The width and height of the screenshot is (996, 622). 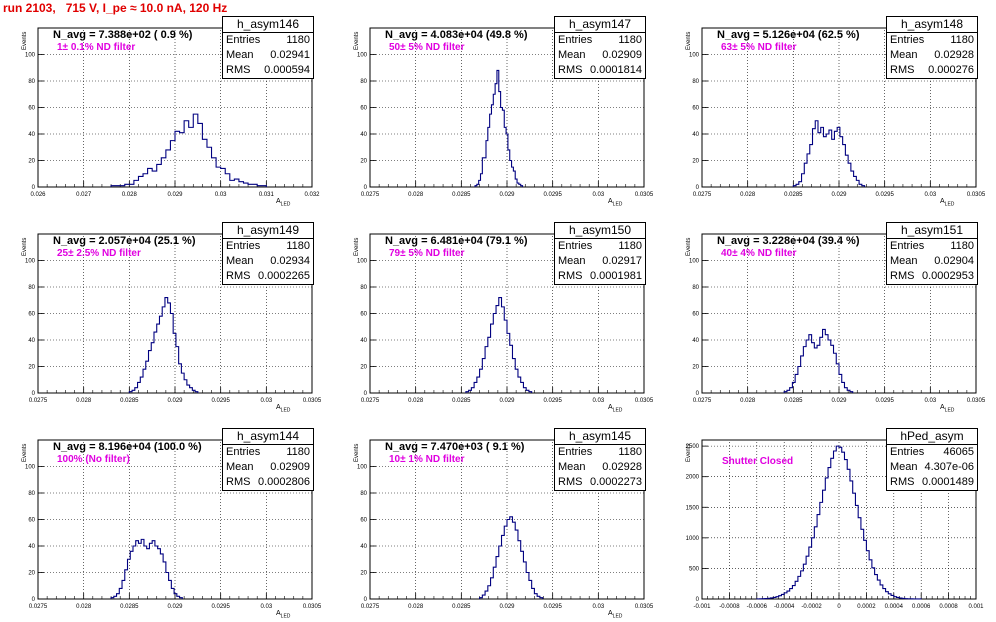 I want to click on stats-row-entries: Entries 46065, so click(x=932, y=452).